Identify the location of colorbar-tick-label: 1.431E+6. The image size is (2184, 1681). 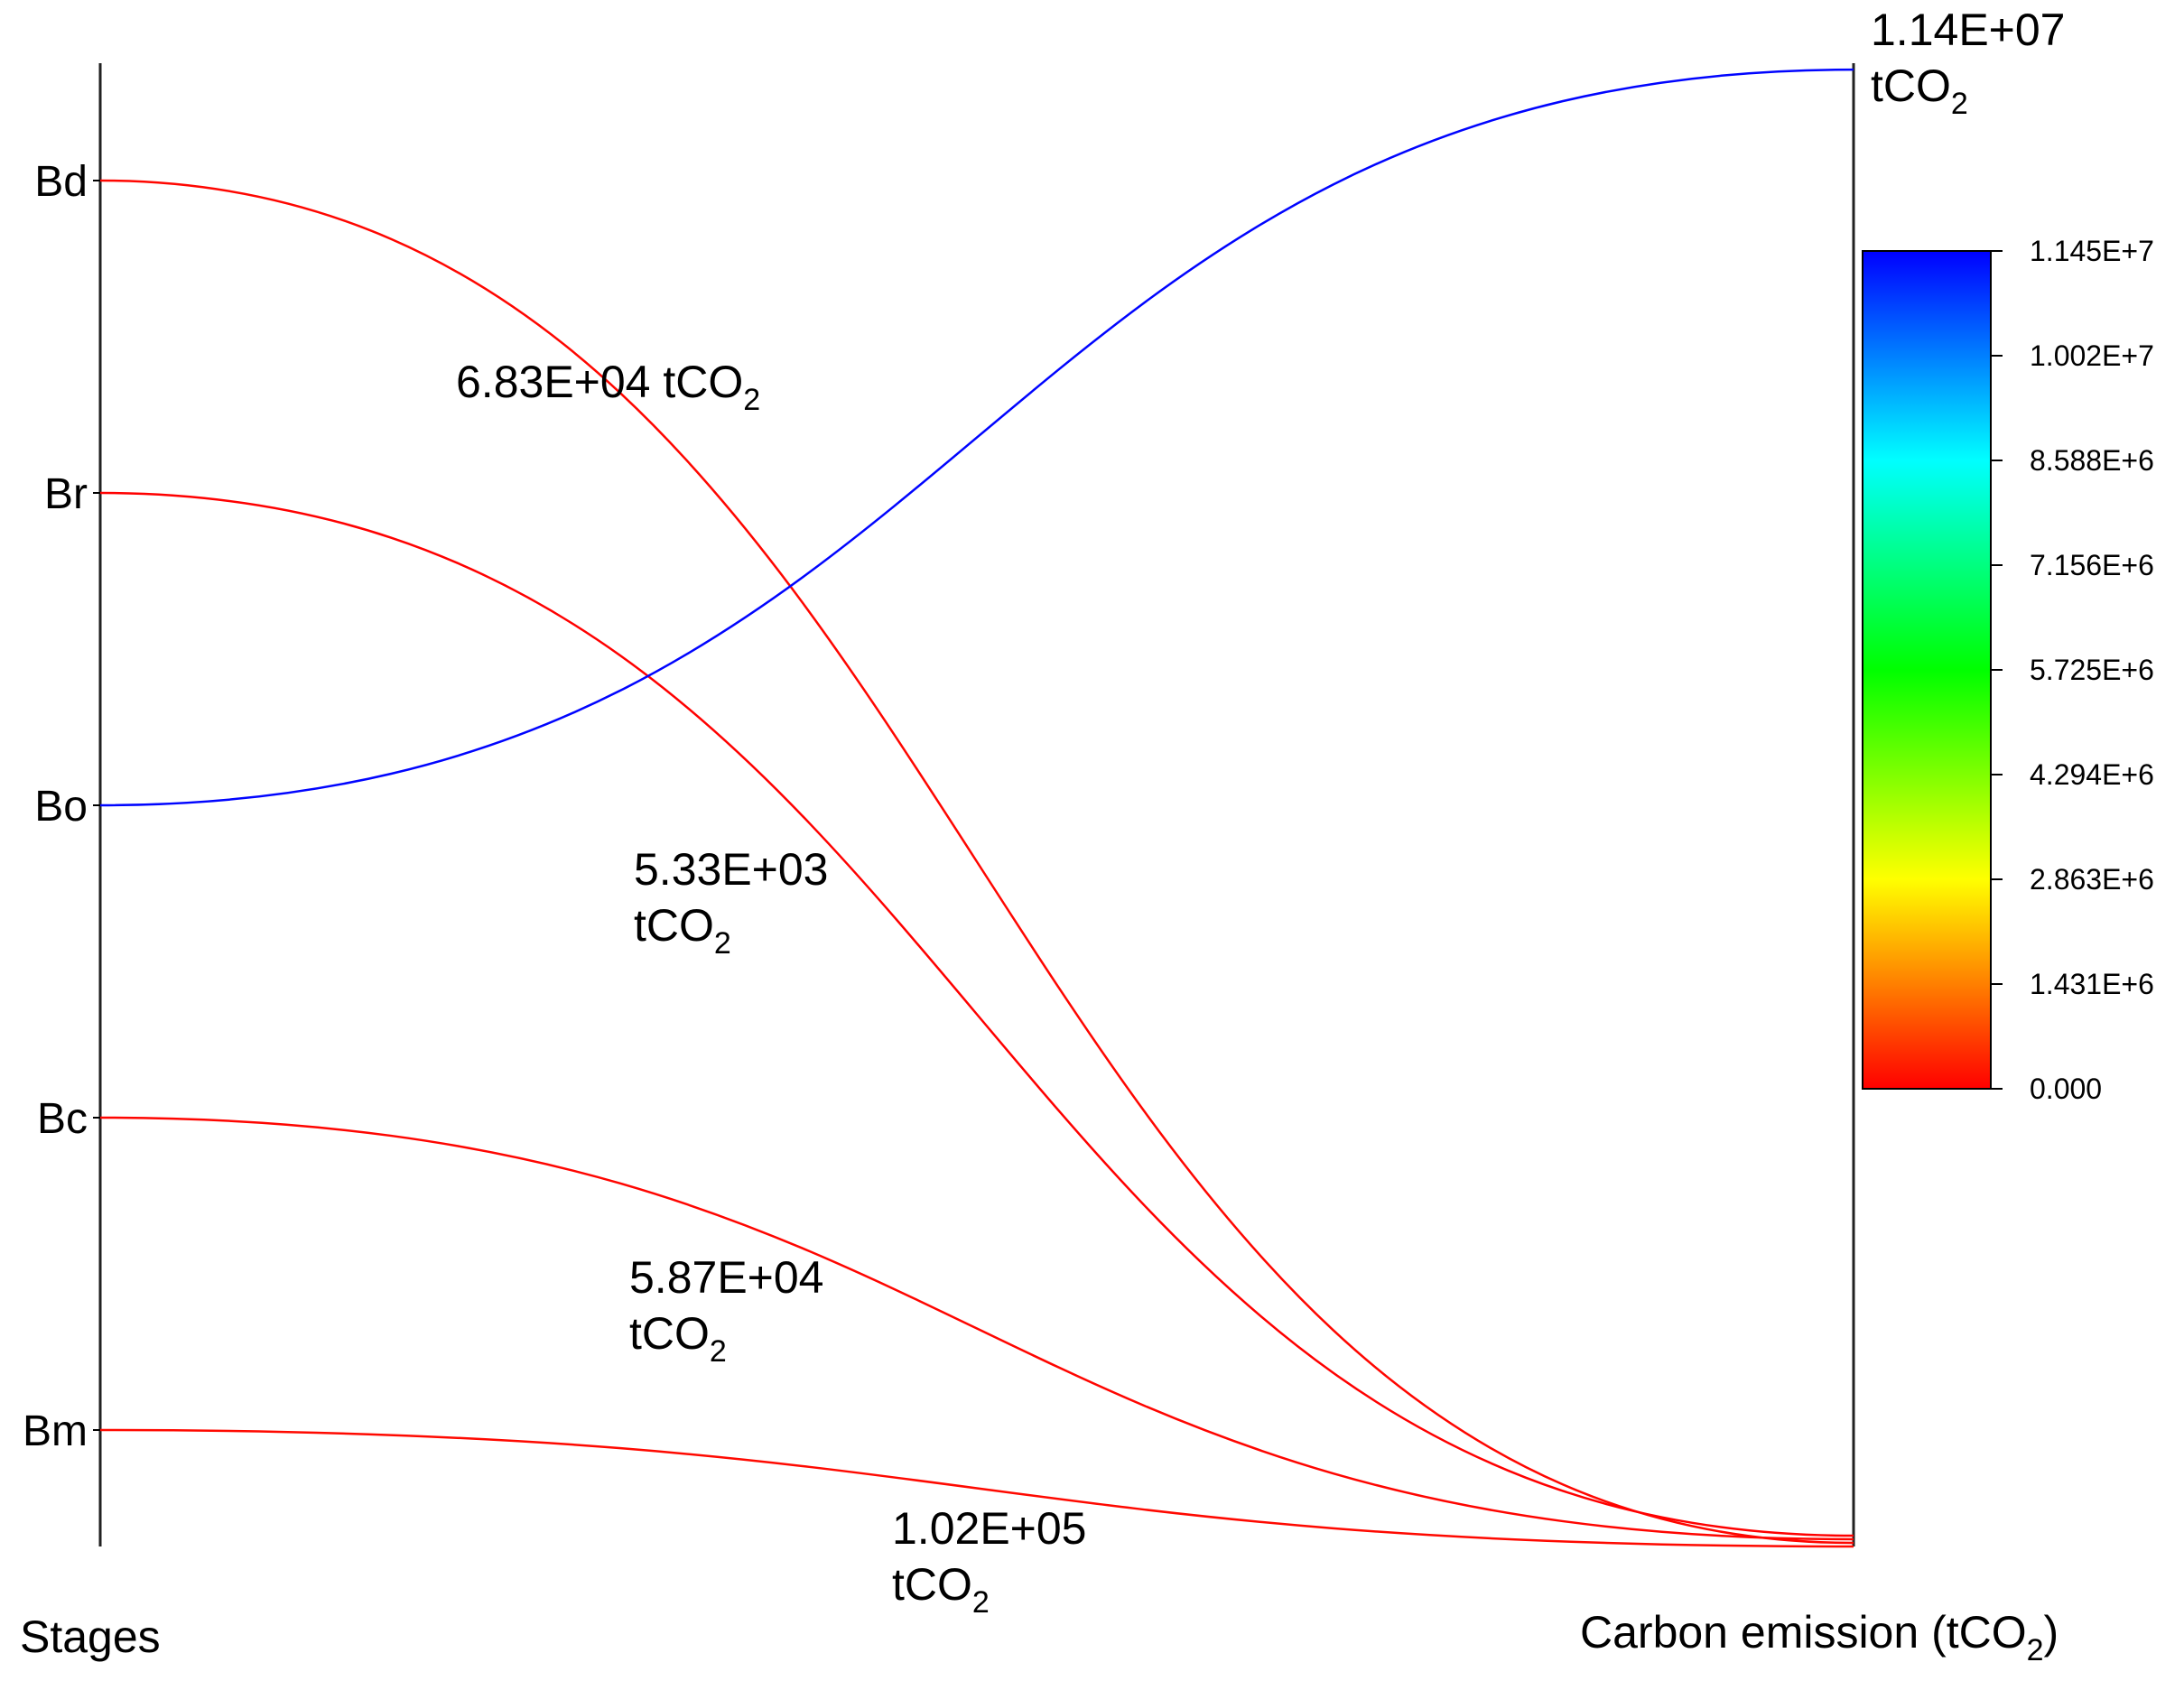
(2092, 984).